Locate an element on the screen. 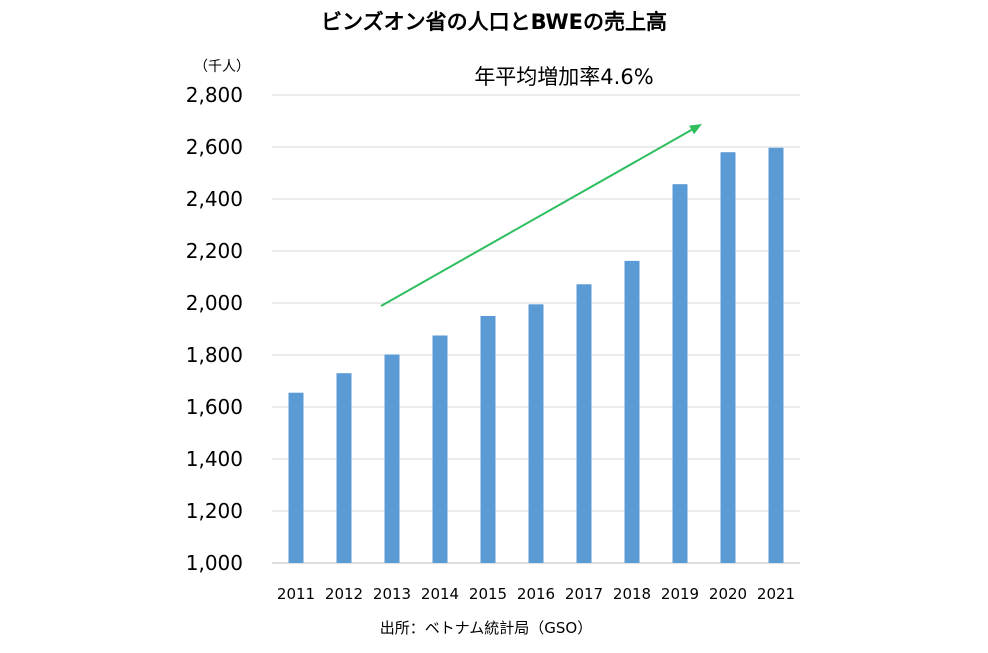  y-tick-label: 2,400 is located at coordinates (214, 199).